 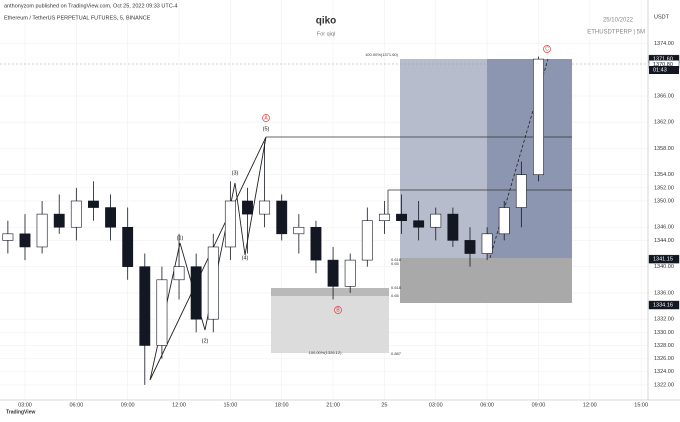 I want to click on price-label: 1370.80, so click(x=663, y=65).